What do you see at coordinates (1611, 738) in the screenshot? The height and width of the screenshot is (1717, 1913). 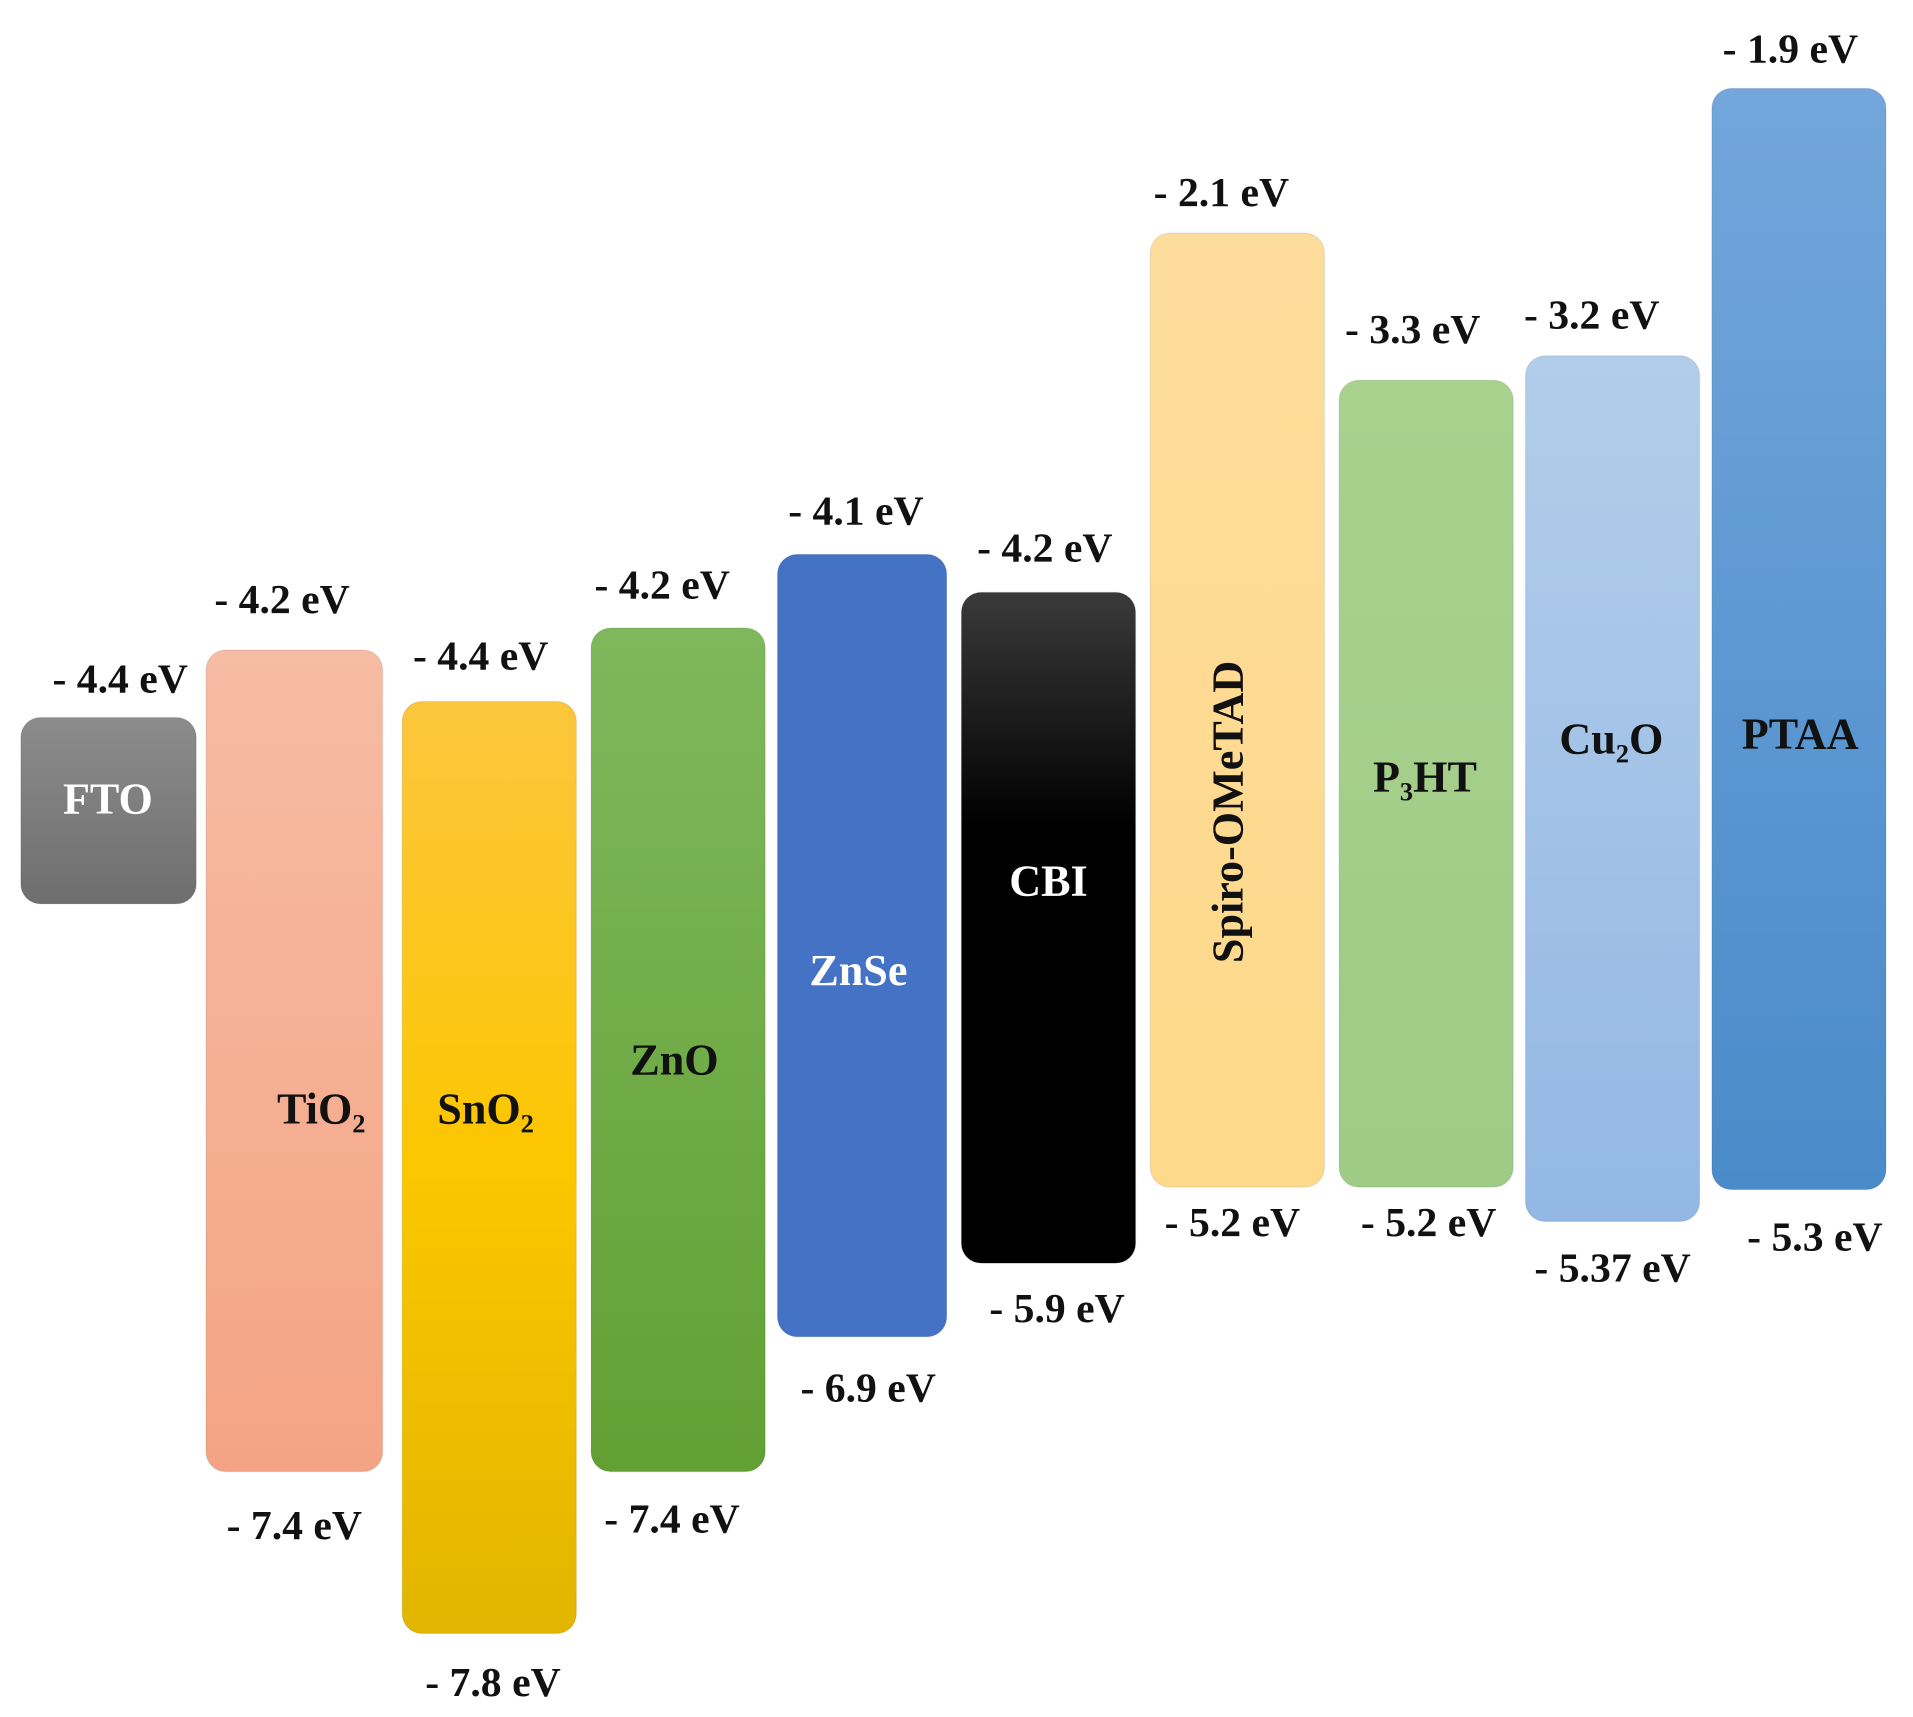 I see `layer-name: Cu₂O` at bounding box center [1611, 738].